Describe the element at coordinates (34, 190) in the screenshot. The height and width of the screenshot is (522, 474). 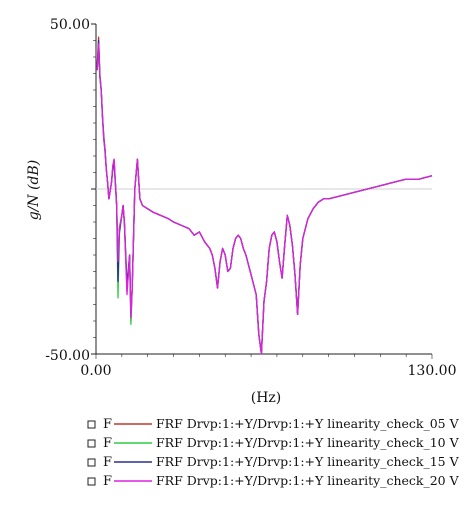
I see `y-axis-label: g/N (dB)` at that location.